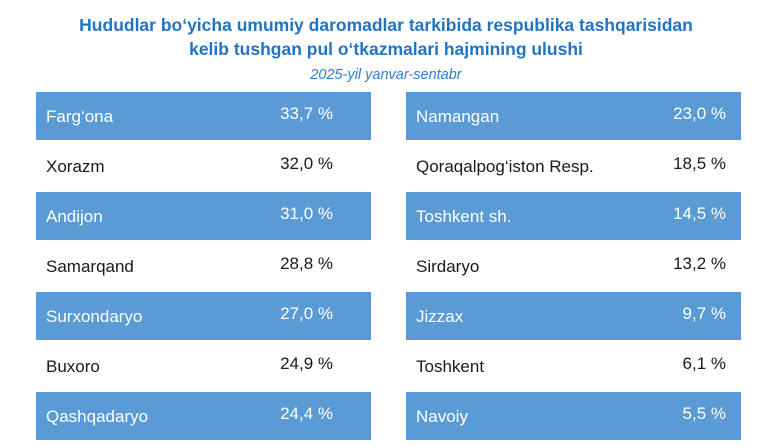 This screenshot has width=772, height=447. What do you see at coordinates (704, 413) in the screenshot?
I see `region-value: 5,5 %` at bounding box center [704, 413].